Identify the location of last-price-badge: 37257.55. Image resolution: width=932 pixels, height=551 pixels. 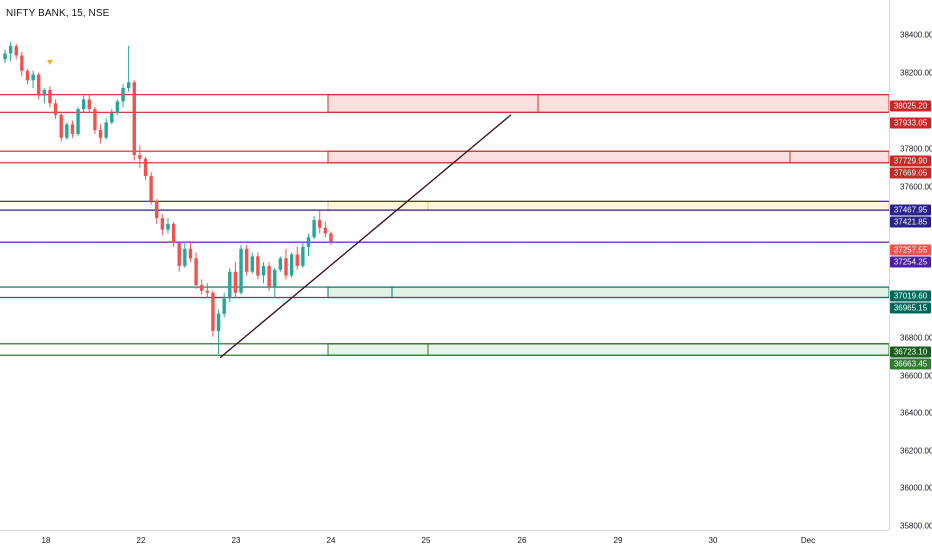
(910, 250).